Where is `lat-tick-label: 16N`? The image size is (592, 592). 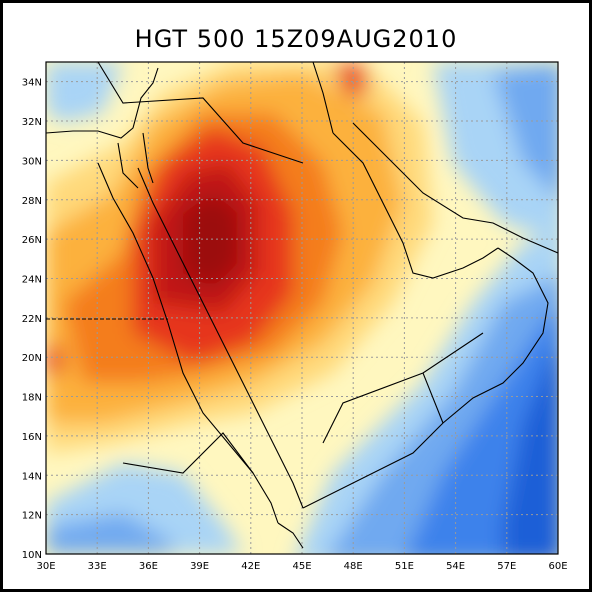 lat-tick-label: 16N is located at coordinates (32, 437).